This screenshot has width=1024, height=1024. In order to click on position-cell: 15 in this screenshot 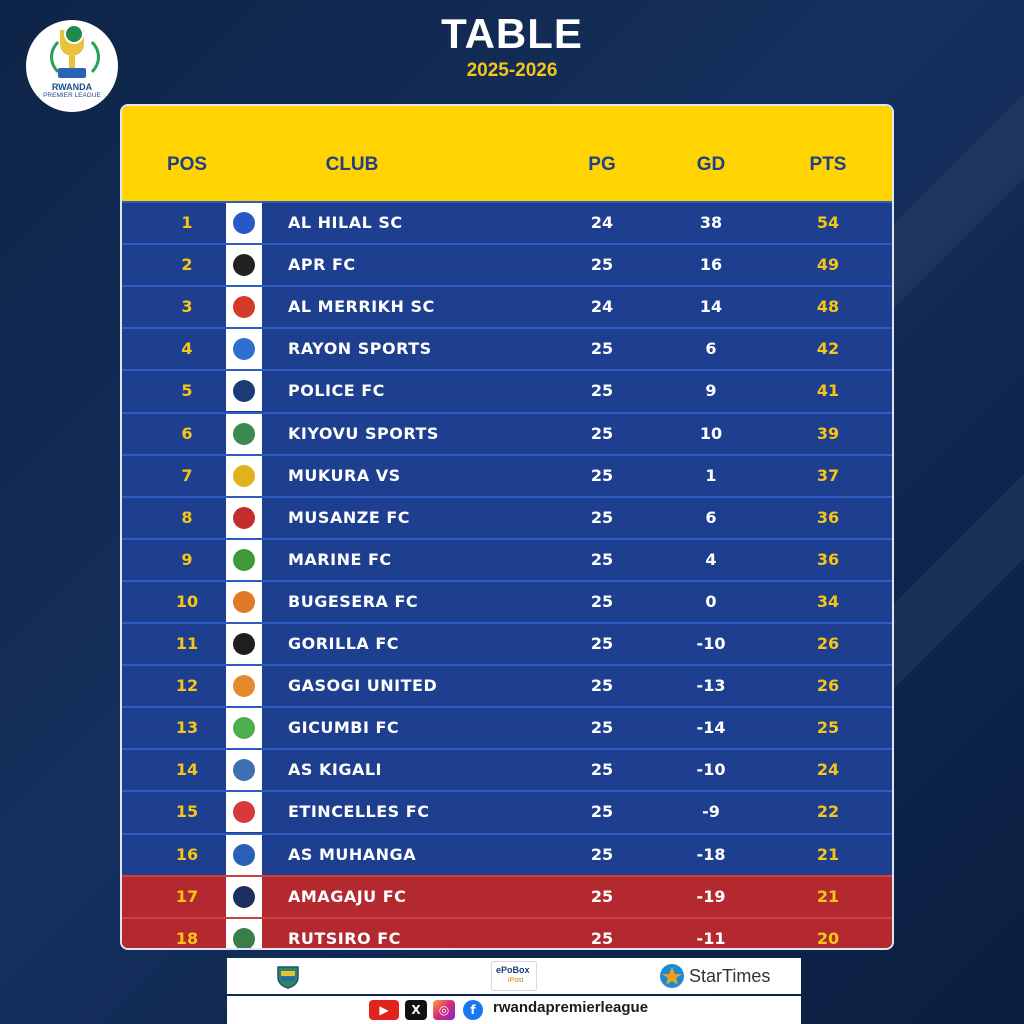, I will do `click(187, 812)`.